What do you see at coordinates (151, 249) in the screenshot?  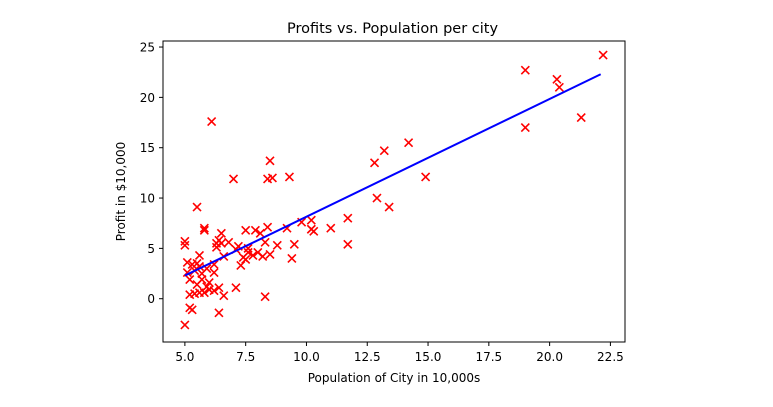 I see `y-tick-label: 5` at bounding box center [151, 249].